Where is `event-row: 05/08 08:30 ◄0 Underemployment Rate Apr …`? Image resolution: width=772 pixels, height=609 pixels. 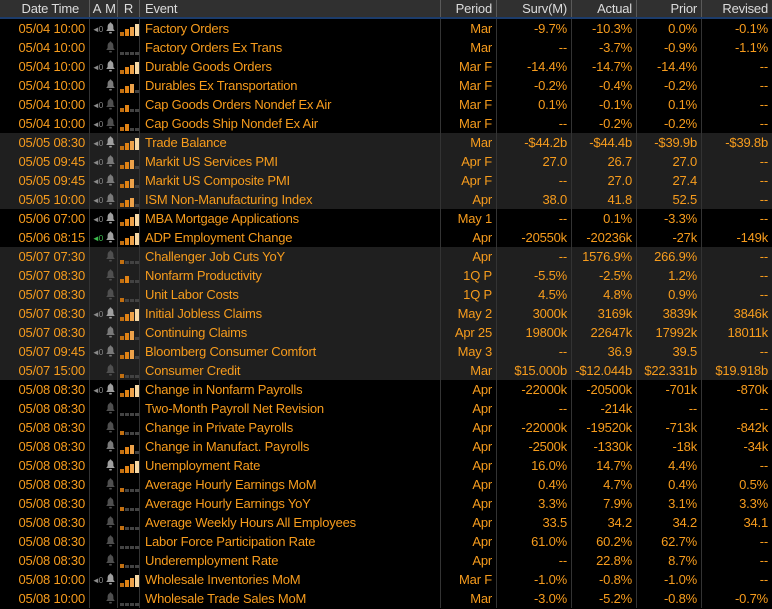
event-row: 05/08 08:30 ◄0 Underemployment Rate Apr … is located at coordinates (386, 560).